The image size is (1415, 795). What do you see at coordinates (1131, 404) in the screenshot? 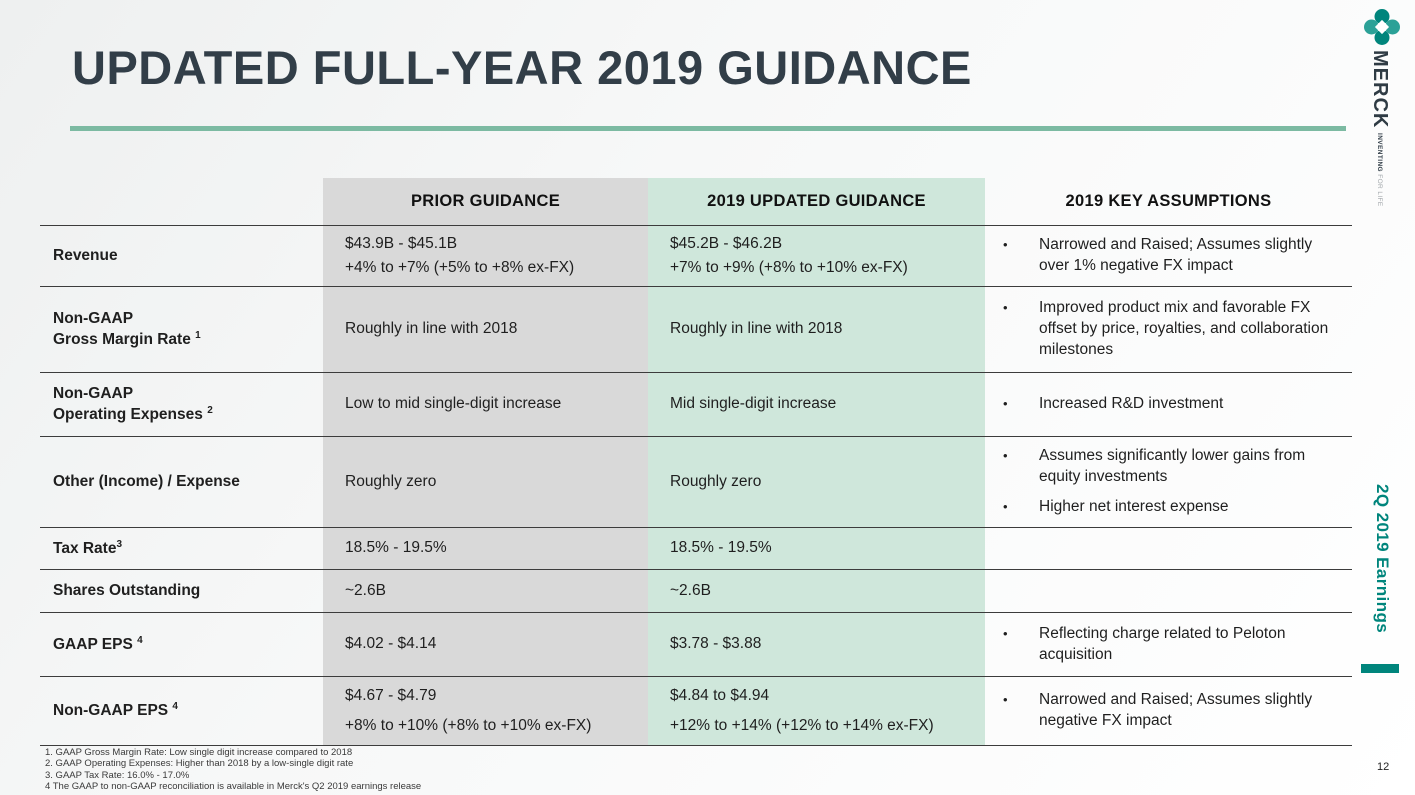
I see `assumption-text: Increased R&D investment` at bounding box center [1131, 404].